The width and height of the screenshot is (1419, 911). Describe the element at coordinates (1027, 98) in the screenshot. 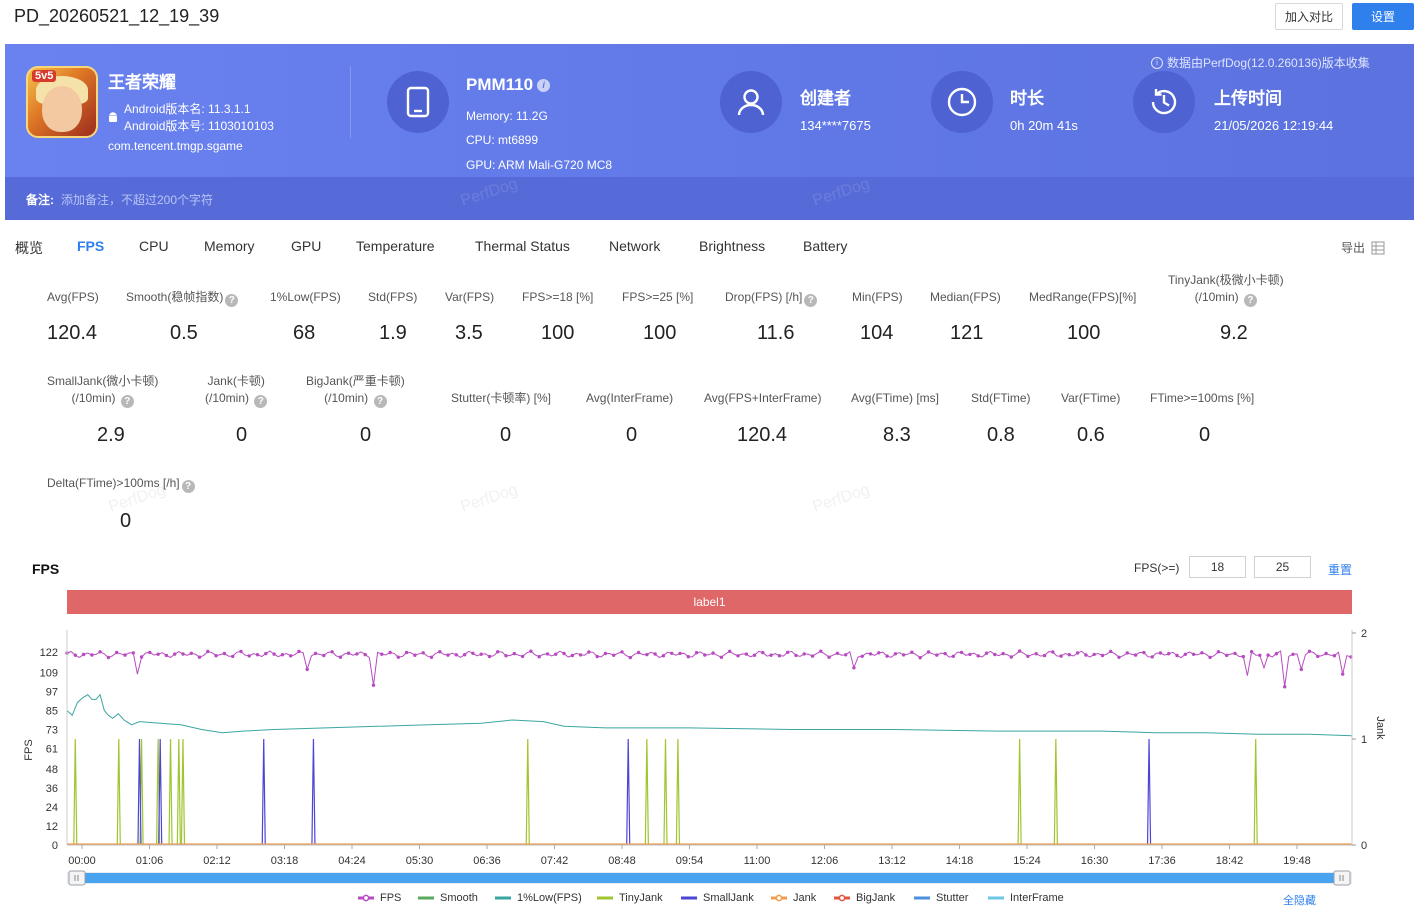

I see `duration-title: 时长` at that location.